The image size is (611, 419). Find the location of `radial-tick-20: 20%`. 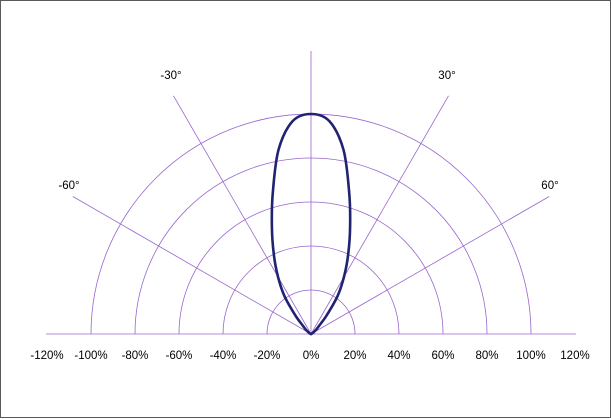

radial-tick-20: 20% is located at coordinates (354, 356).